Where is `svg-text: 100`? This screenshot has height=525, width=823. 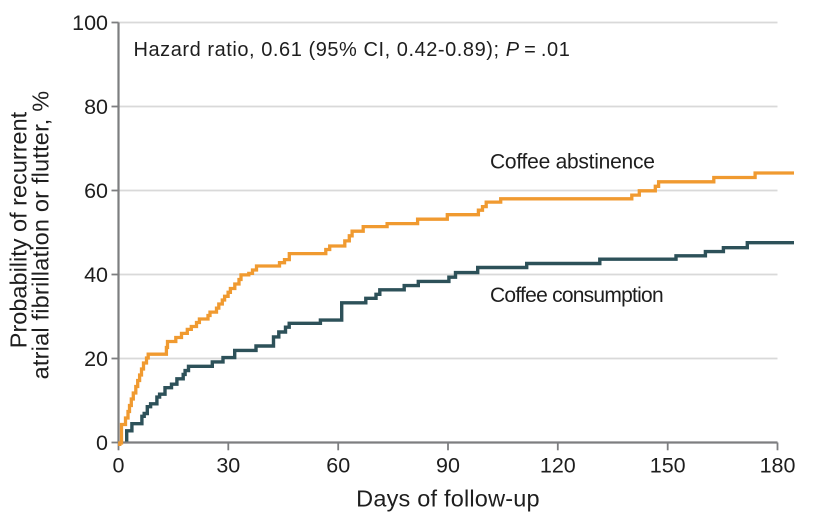
svg-text: 100 is located at coordinates (90, 23).